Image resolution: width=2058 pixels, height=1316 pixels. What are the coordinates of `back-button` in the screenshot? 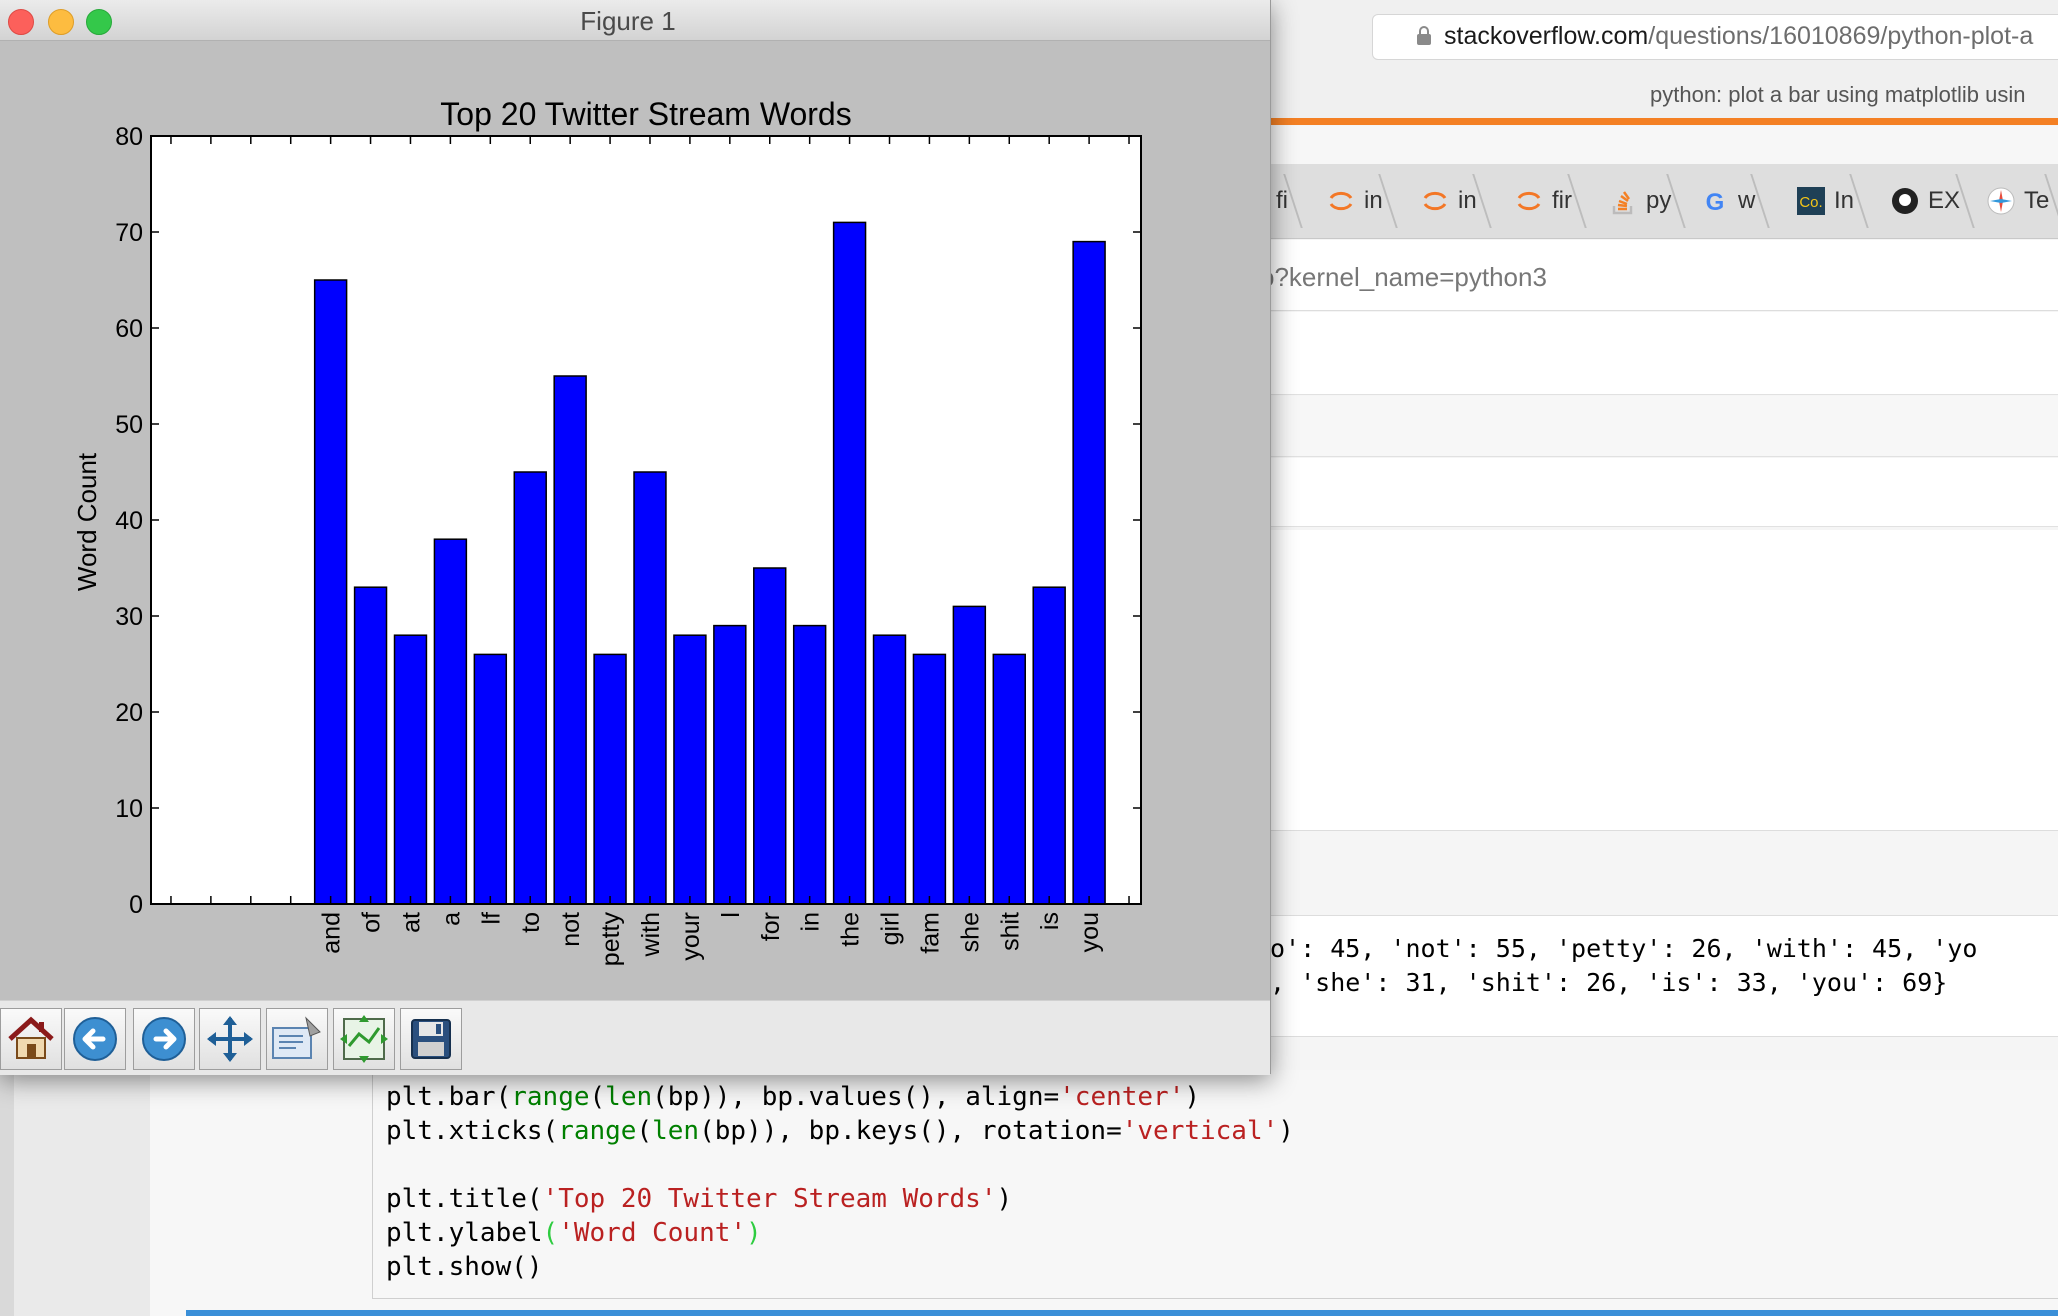 It's located at (95, 1039).